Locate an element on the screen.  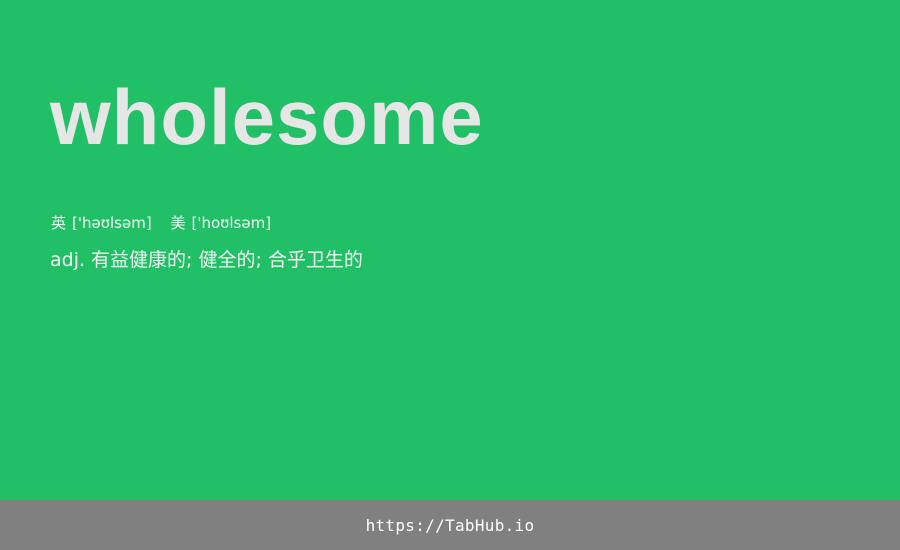
phonetic-uk-label: 英 is located at coordinates (59, 223).